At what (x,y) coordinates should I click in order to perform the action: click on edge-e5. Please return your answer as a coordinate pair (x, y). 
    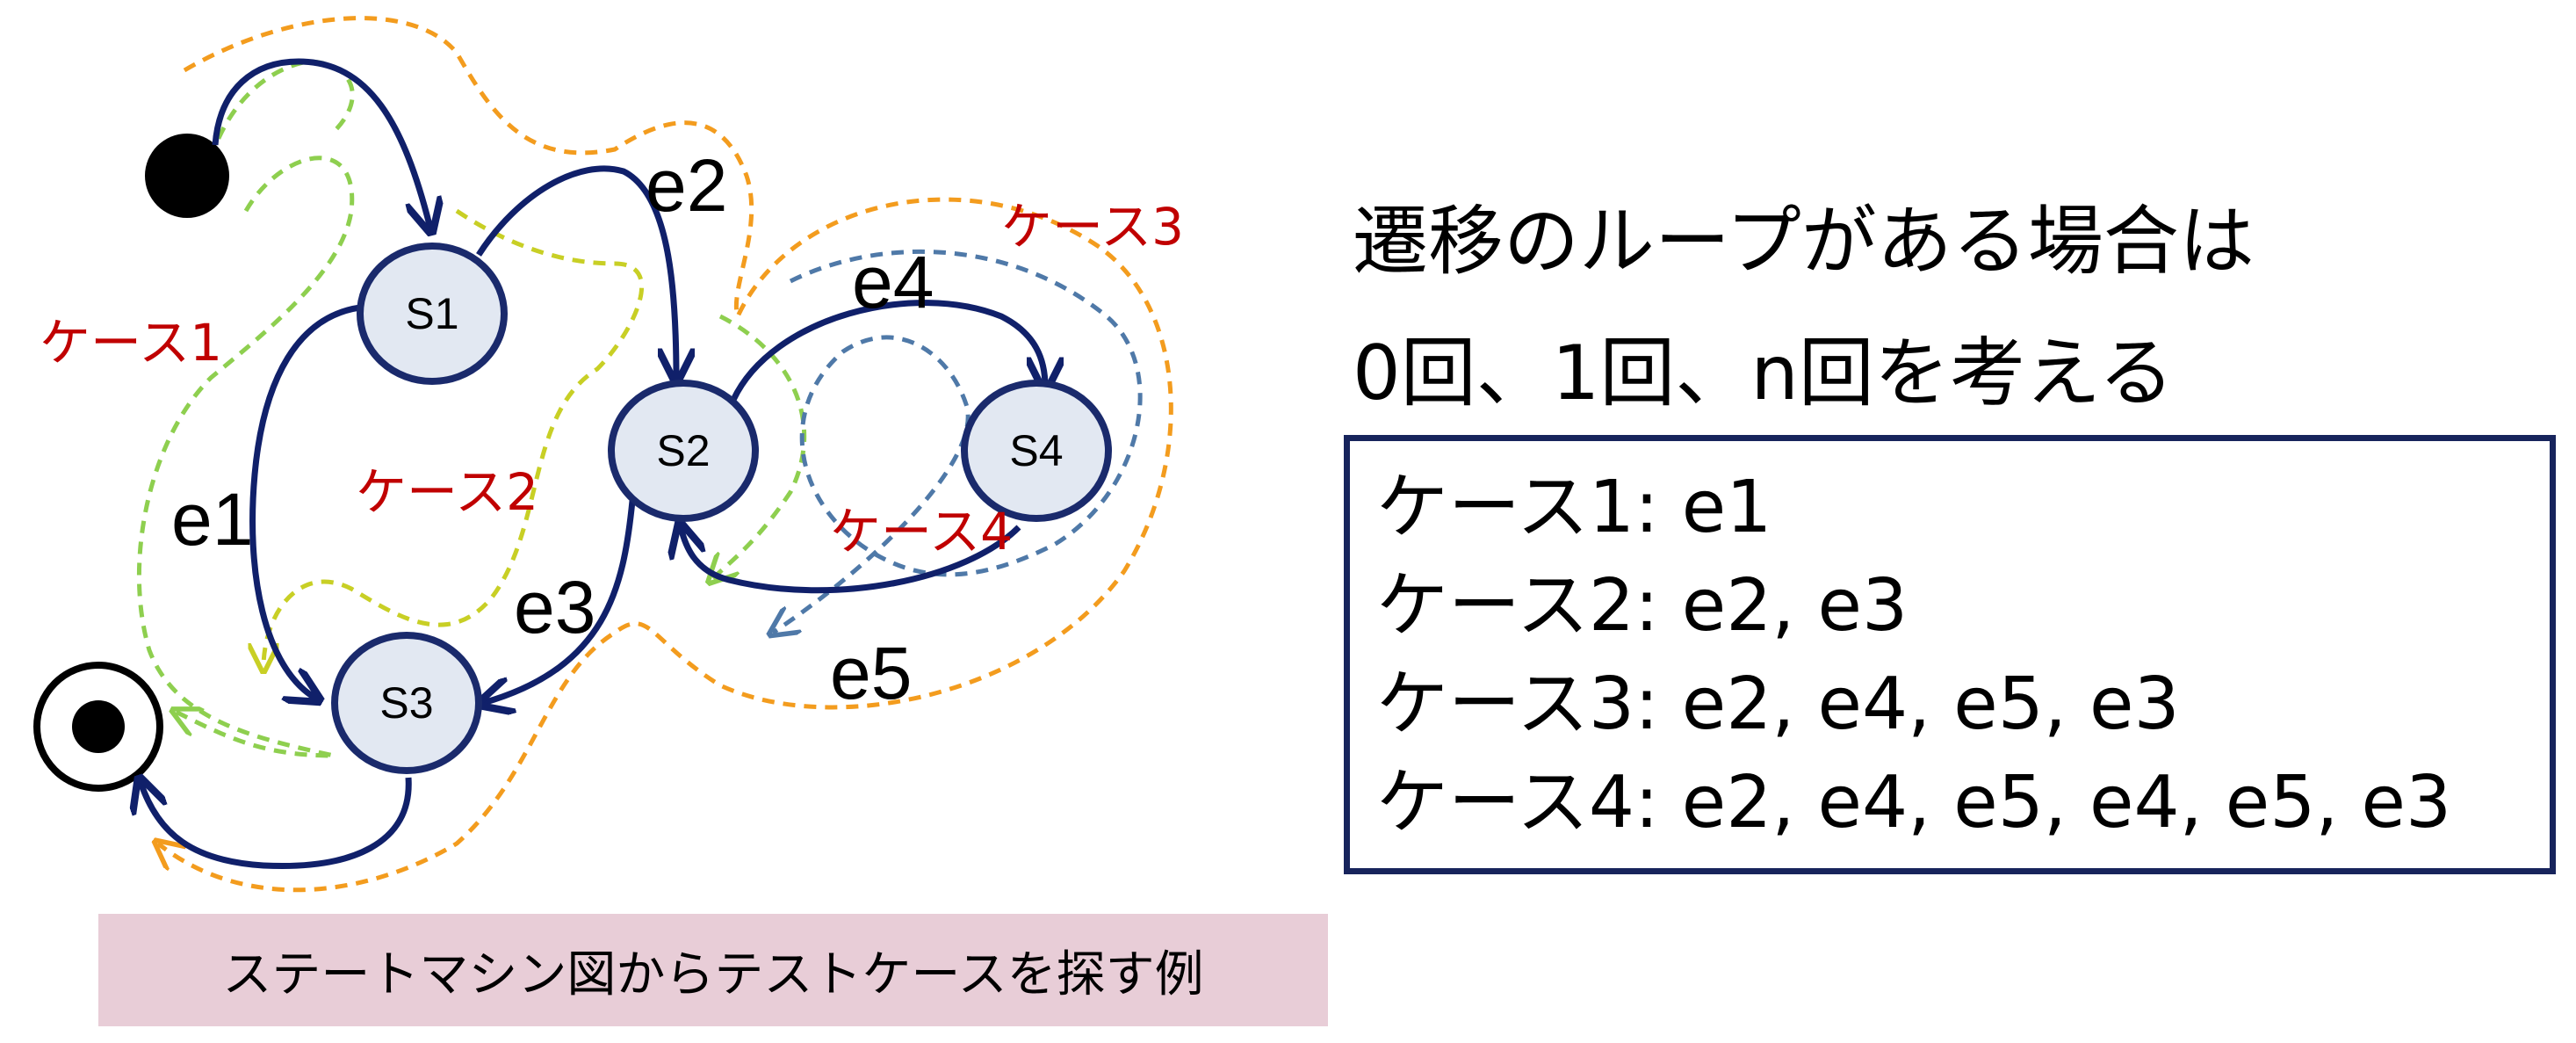
    Looking at the image, I should click on (851, 560).